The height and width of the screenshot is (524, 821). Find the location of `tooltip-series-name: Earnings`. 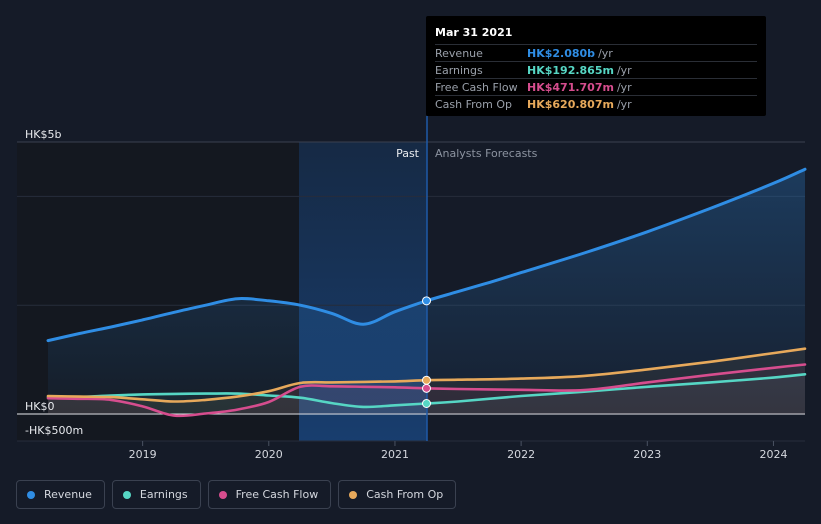

tooltip-series-name: Earnings is located at coordinates (459, 70).